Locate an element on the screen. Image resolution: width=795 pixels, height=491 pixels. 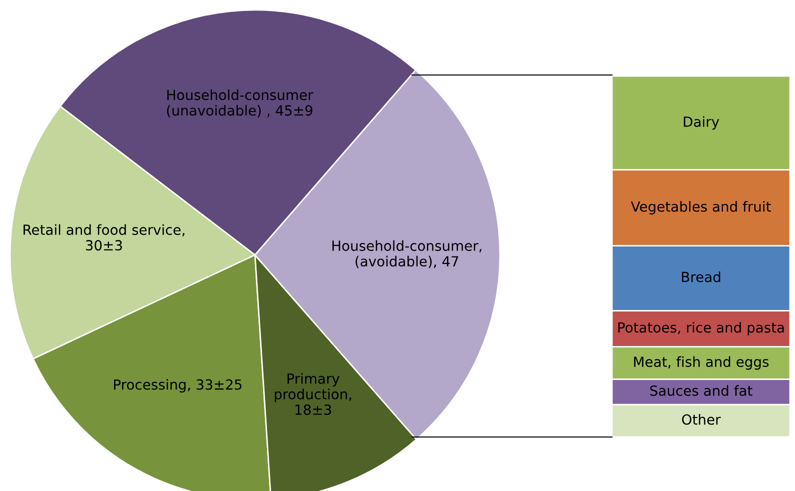
series-label: Meat, fish and eggs is located at coordinates (701, 363).